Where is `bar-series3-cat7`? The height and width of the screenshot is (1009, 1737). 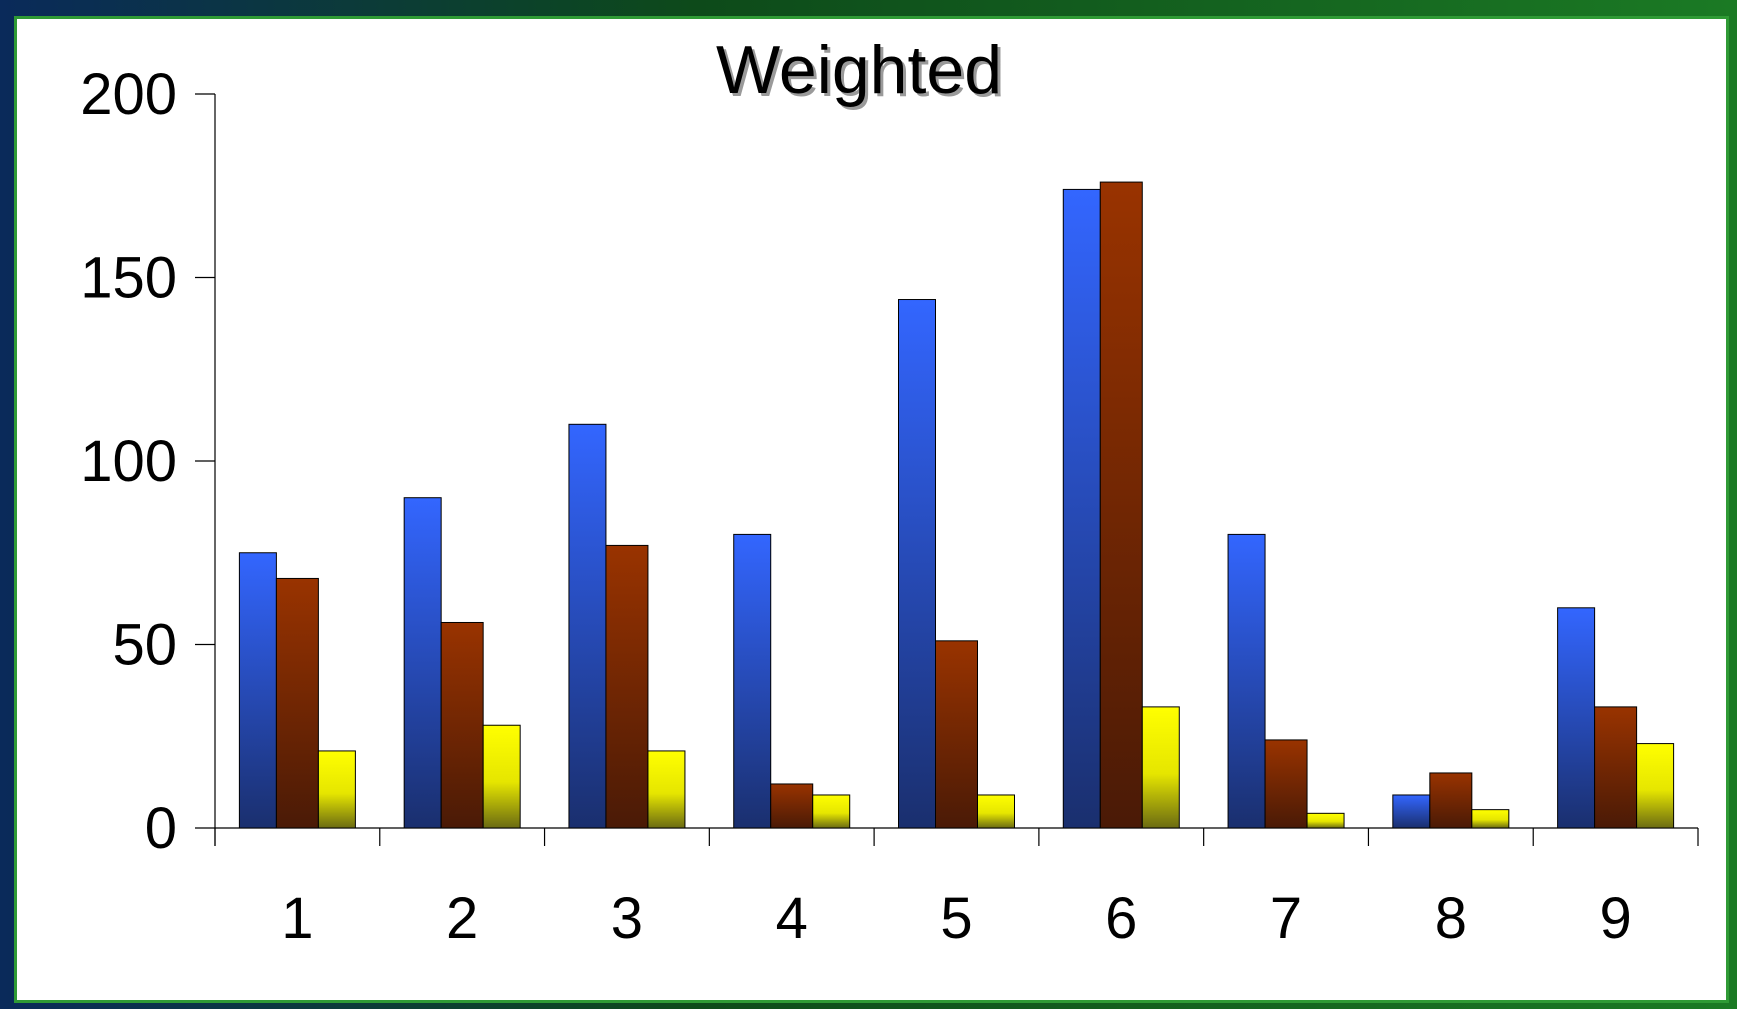
bar-series3-cat7 is located at coordinates (1325, 820).